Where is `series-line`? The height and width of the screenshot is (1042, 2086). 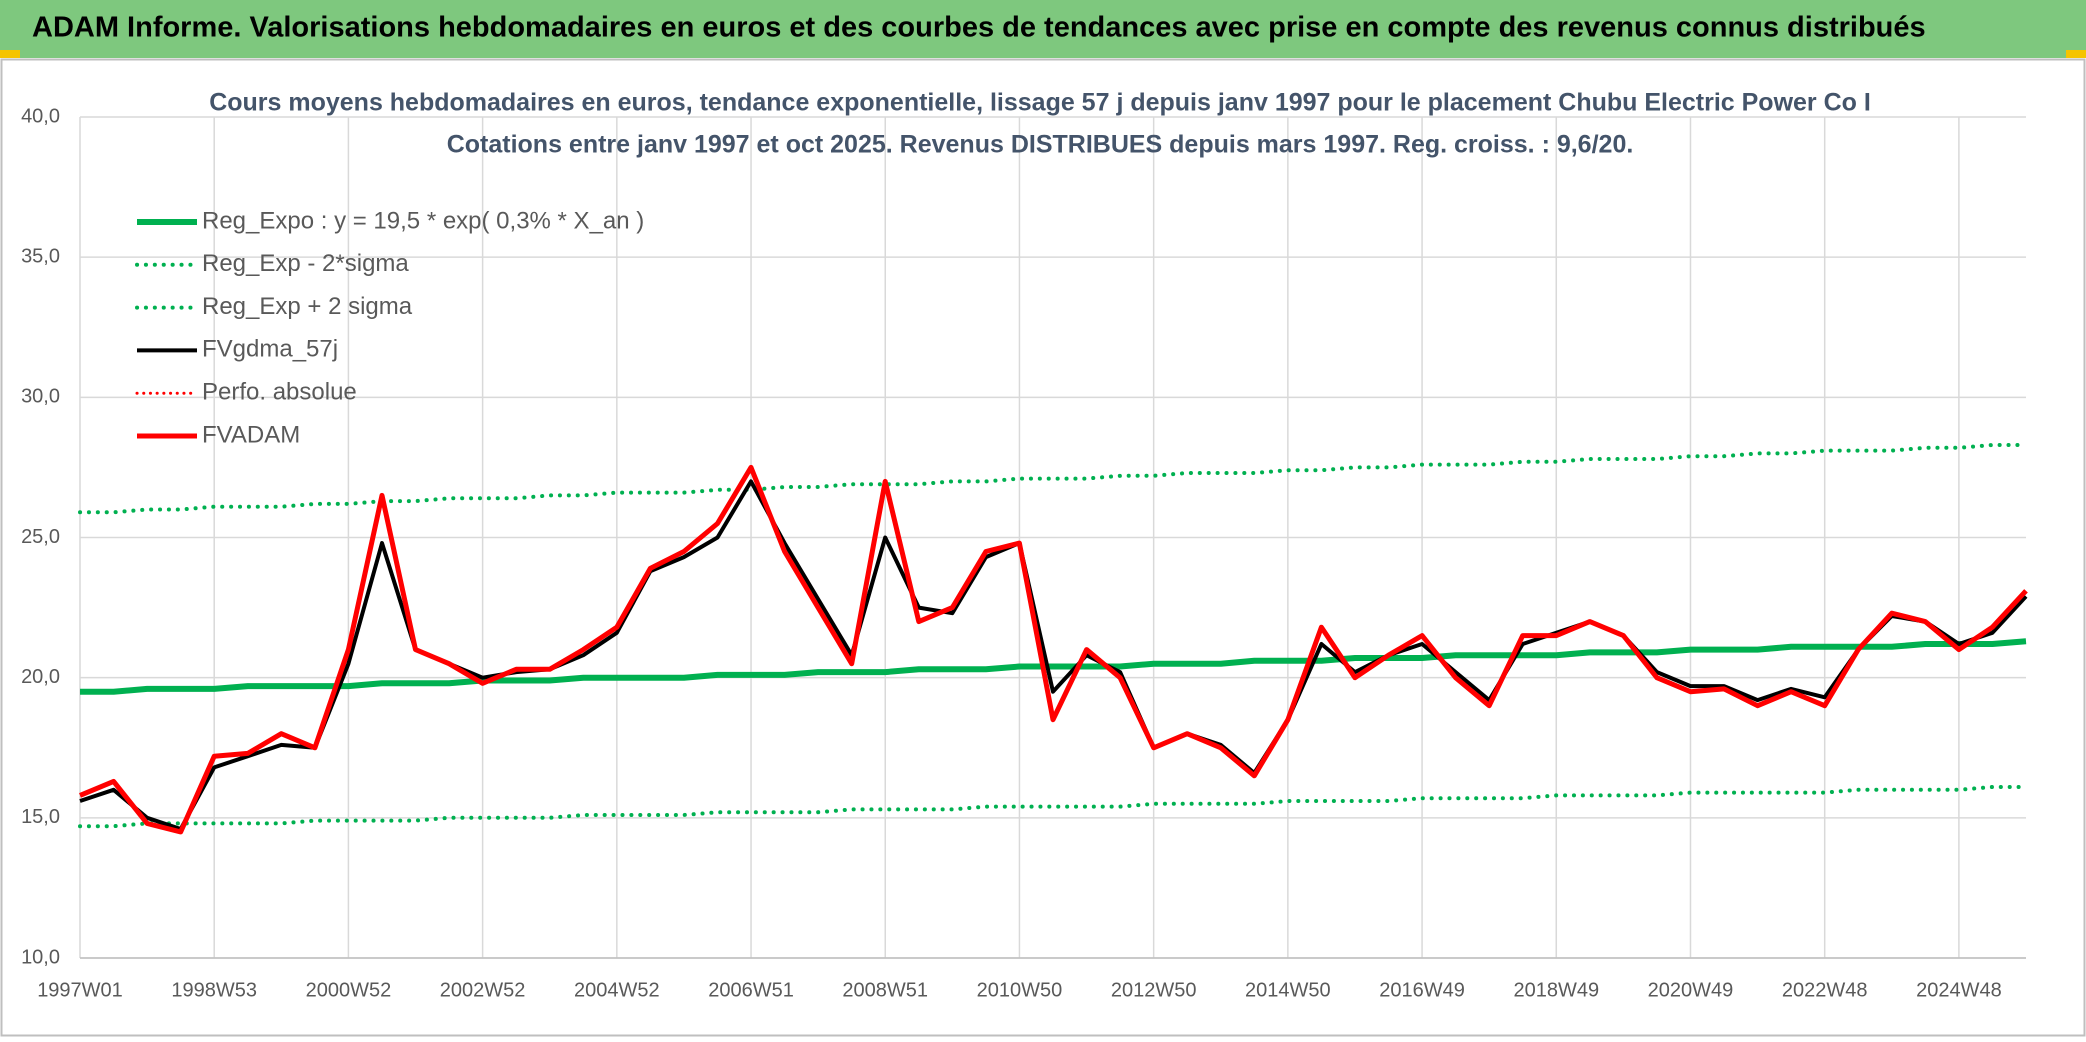
series-line is located at coordinates (1053, 666).